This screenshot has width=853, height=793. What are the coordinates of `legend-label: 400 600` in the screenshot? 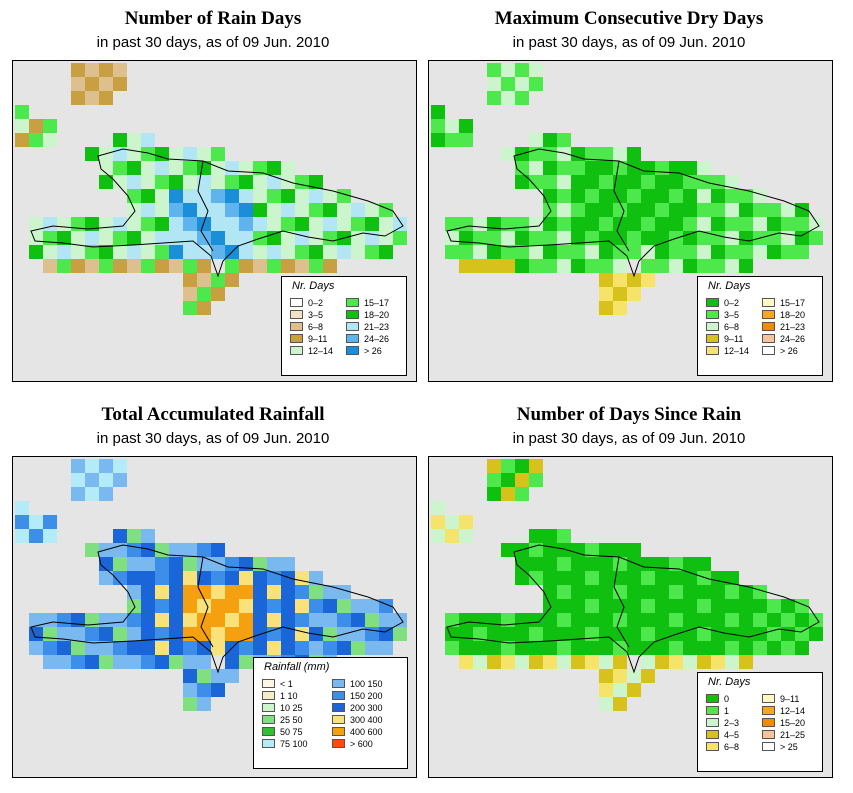 It's located at (366, 731).